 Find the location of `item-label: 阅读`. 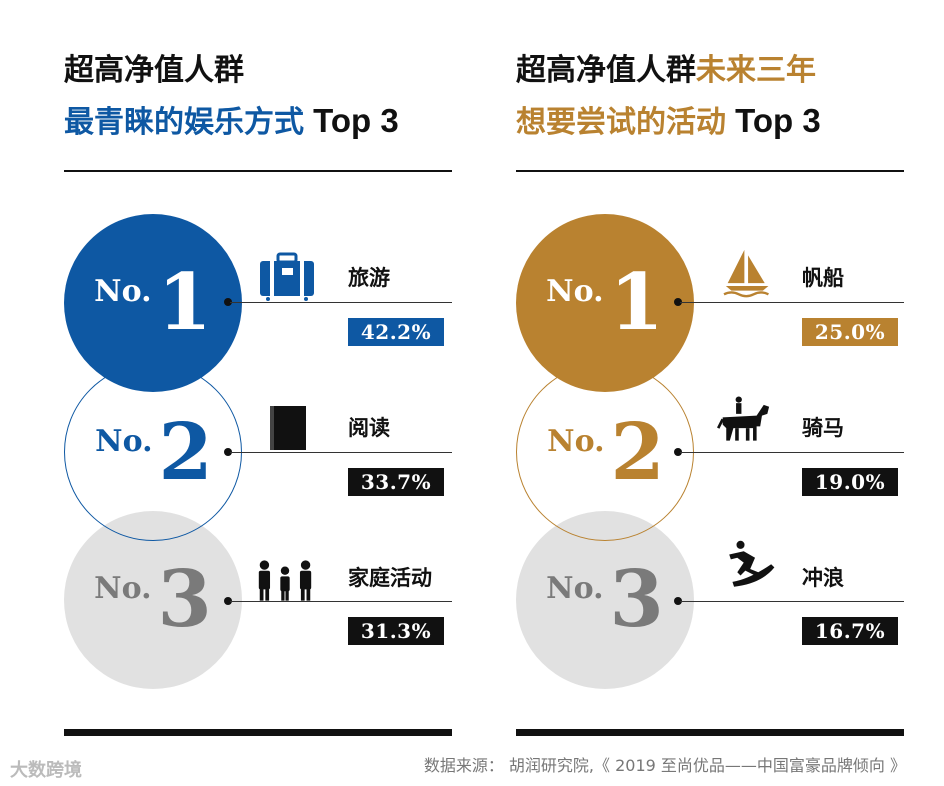

item-label: 阅读 is located at coordinates (369, 428).